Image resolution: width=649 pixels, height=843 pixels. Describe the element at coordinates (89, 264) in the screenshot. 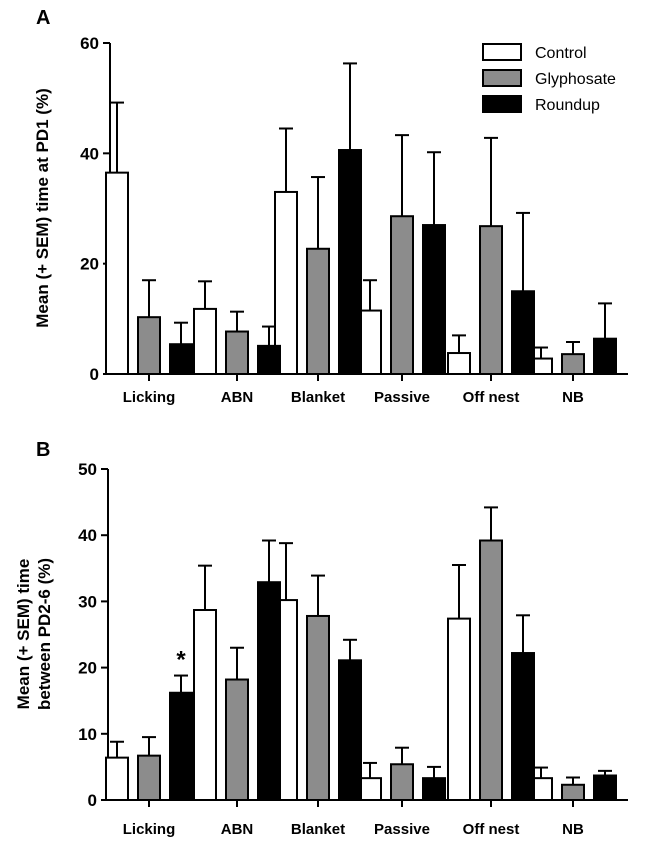

I see `panel-a-y-tick-label: 20` at that location.